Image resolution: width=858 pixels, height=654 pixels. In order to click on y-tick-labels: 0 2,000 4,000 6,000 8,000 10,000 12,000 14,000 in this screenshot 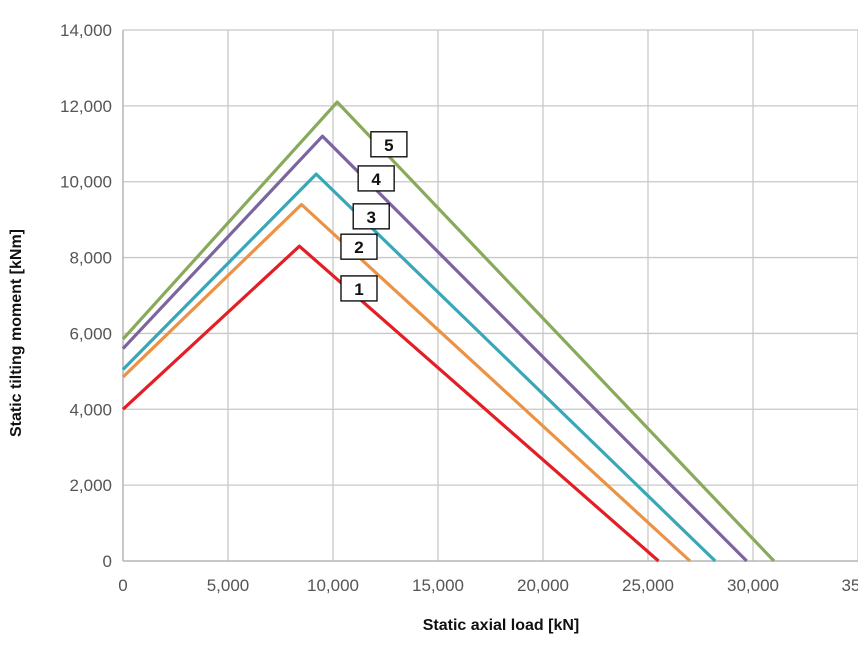, I will do `click(86, 296)`.